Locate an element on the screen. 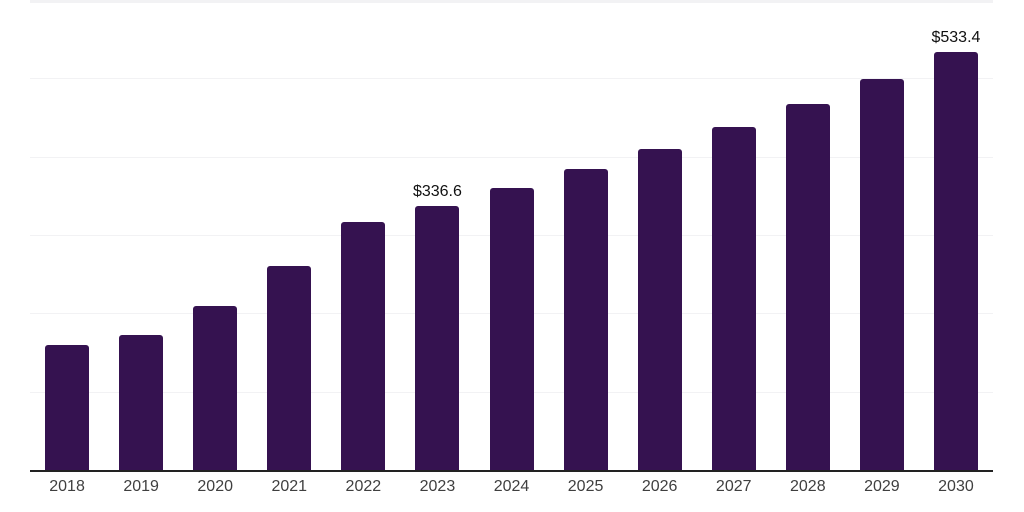 The height and width of the screenshot is (512, 1024). bar-2023 is located at coordinates (437, 338).